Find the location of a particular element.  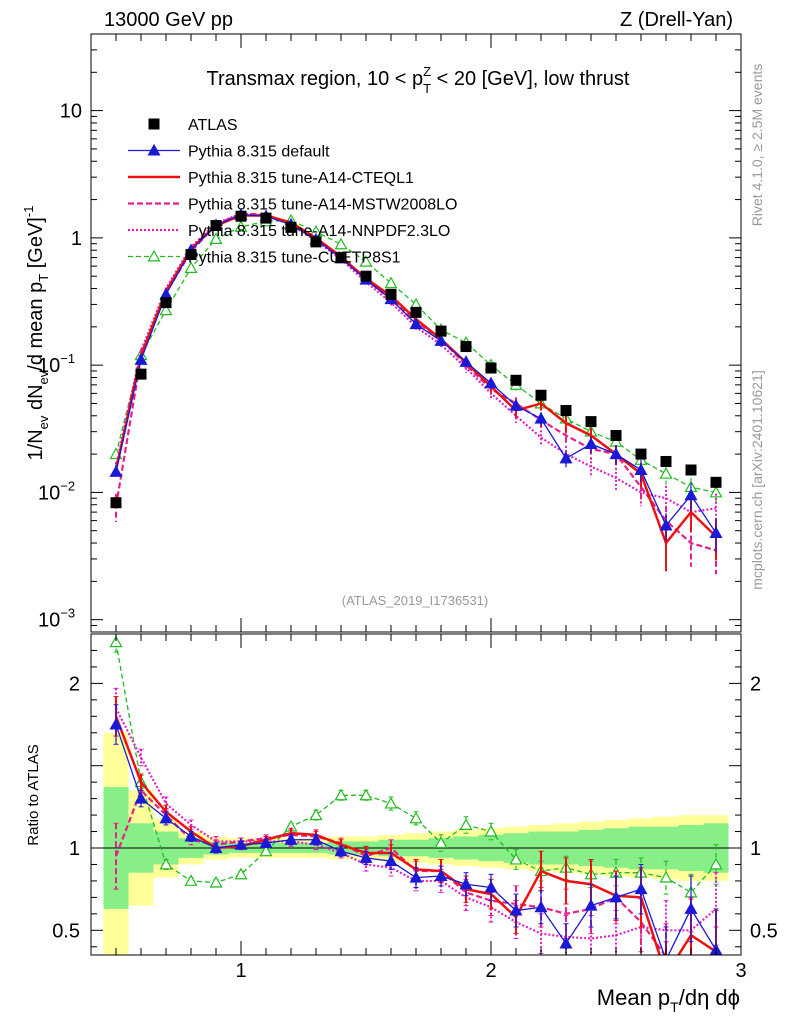

ratio-y-tick-label-right: 1 is located at coordinates (755, 849).